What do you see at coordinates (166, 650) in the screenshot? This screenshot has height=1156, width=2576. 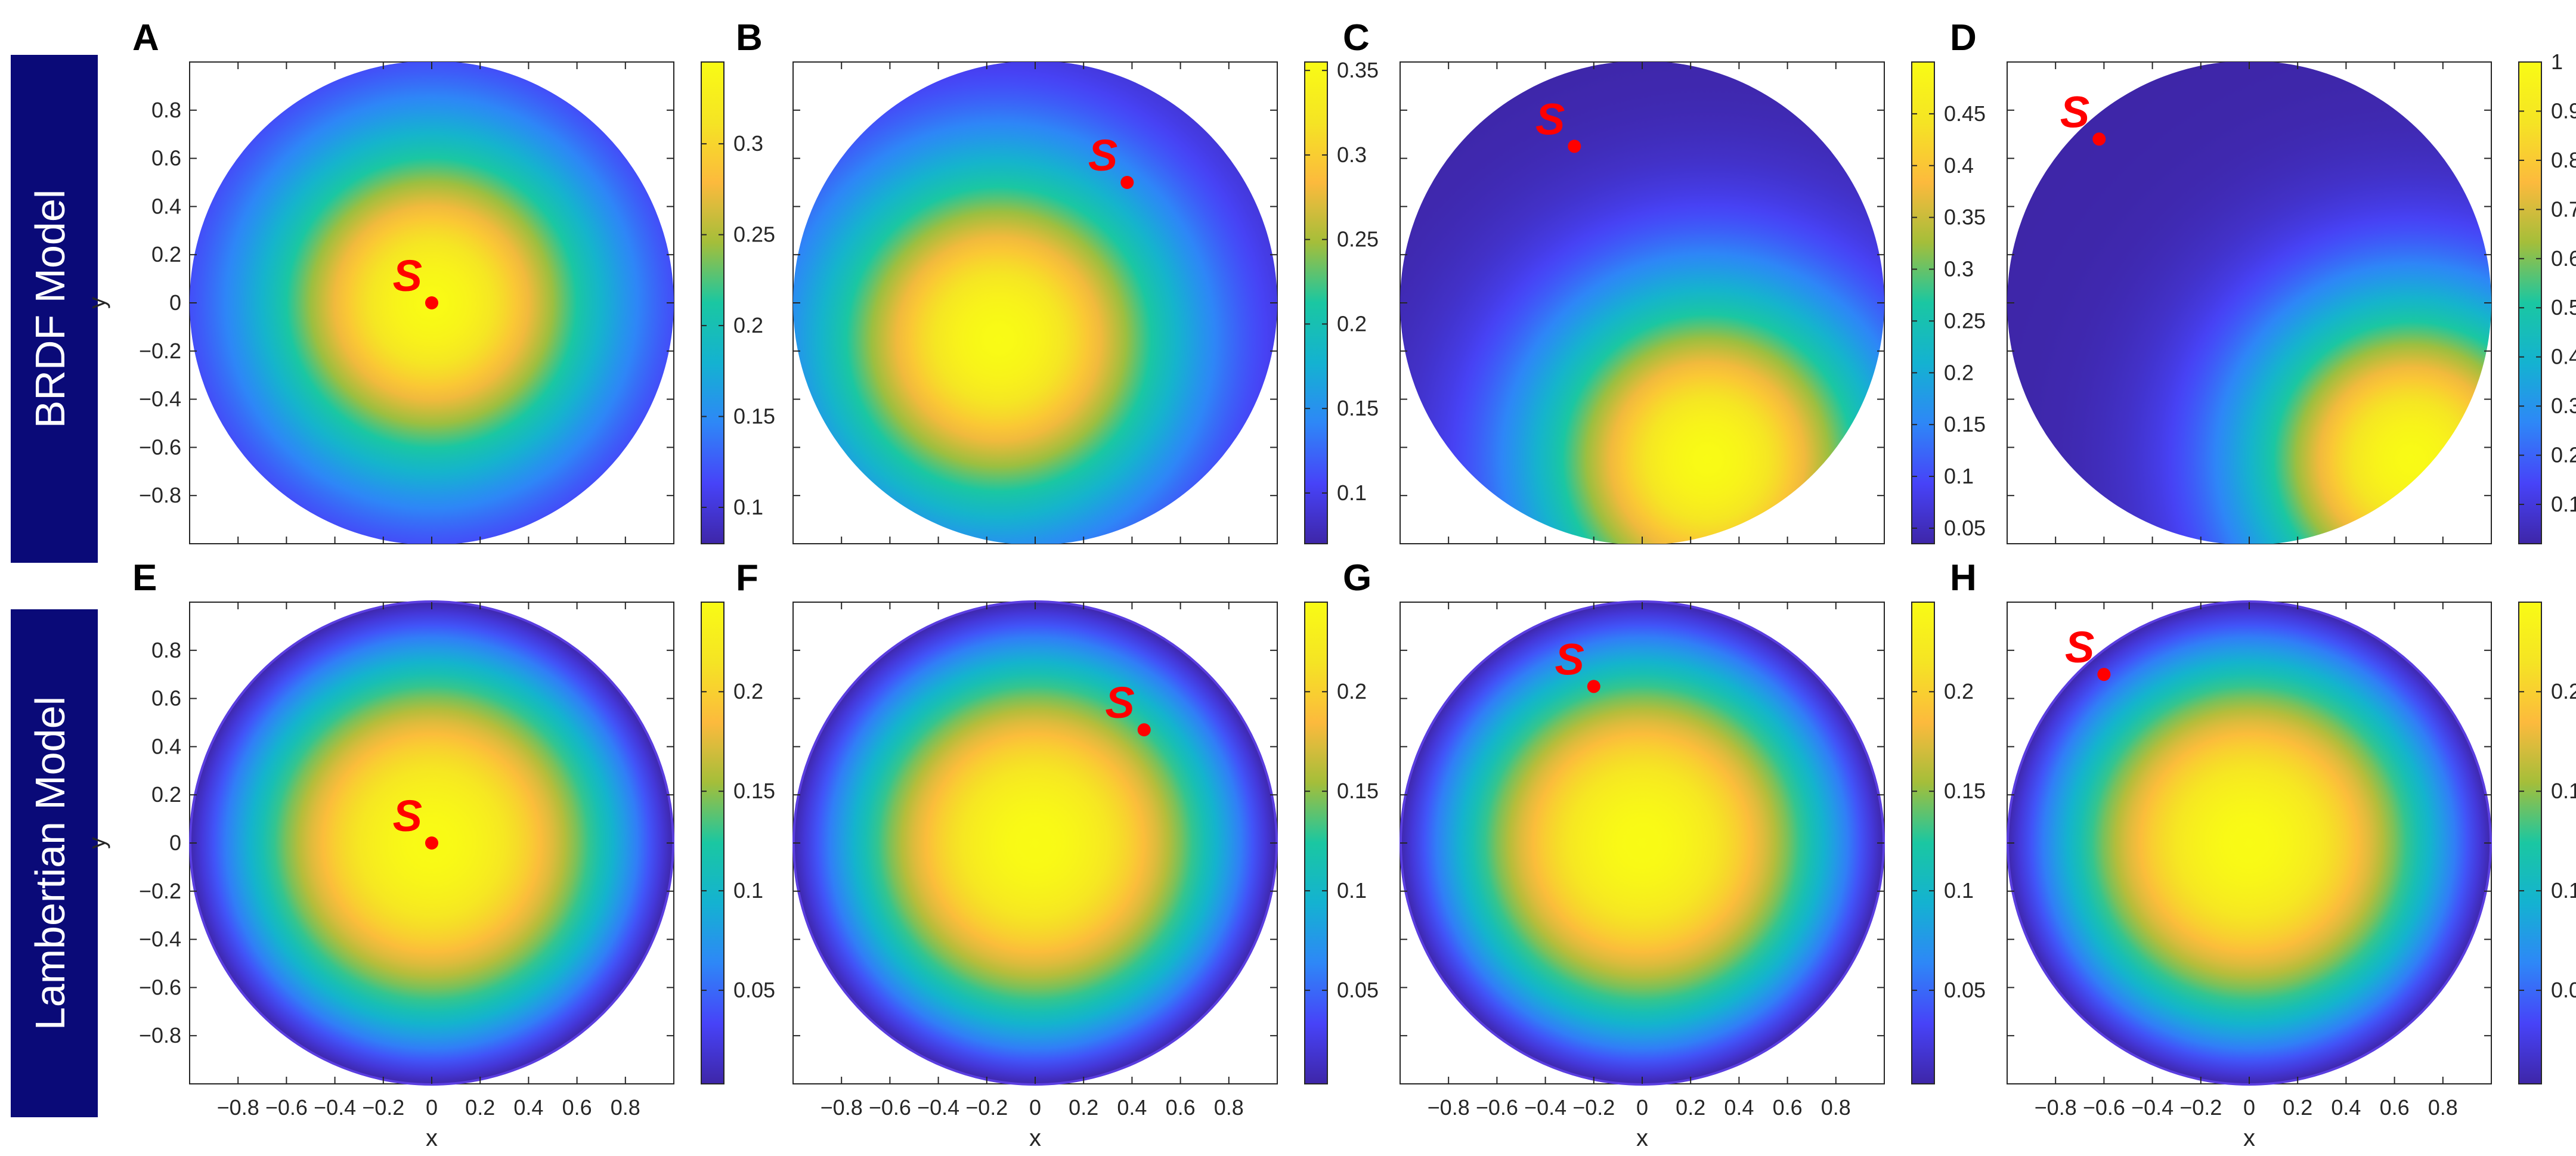 I see `y-tick-label: 0.8` at bounding box center [166, 650].